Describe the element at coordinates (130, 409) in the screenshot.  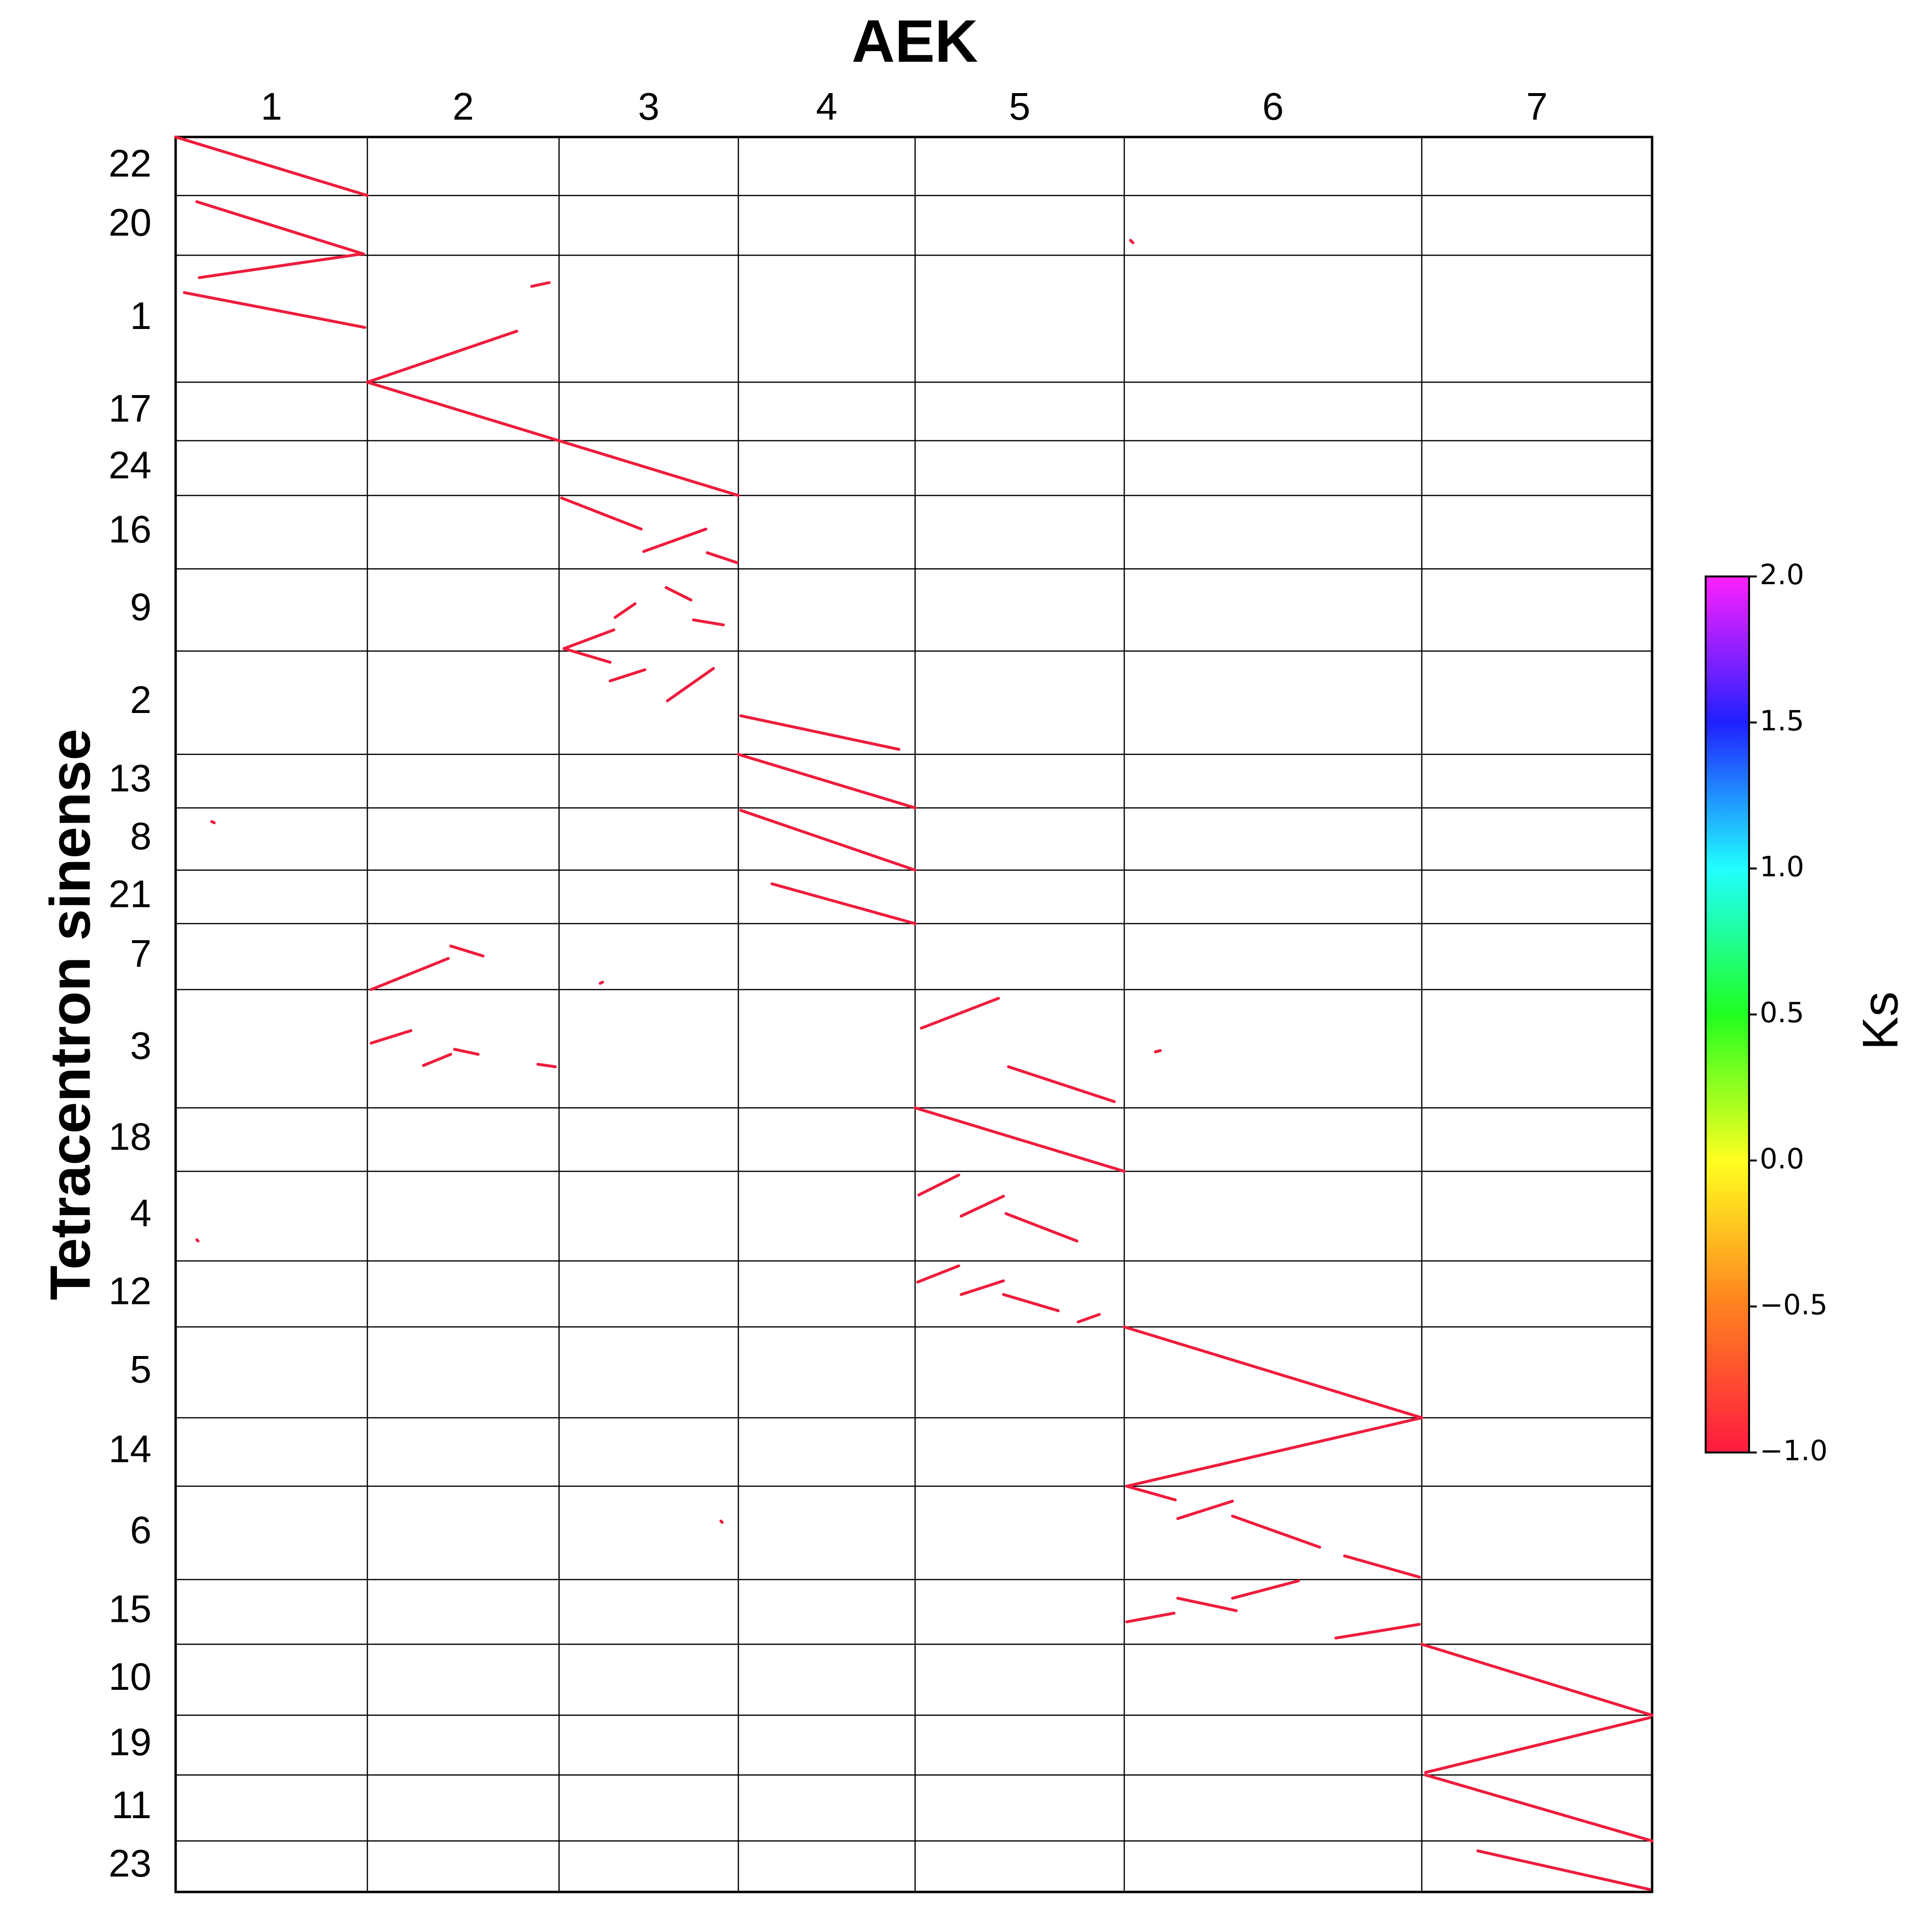
I see `y-chromosome-label: 17` at that location.